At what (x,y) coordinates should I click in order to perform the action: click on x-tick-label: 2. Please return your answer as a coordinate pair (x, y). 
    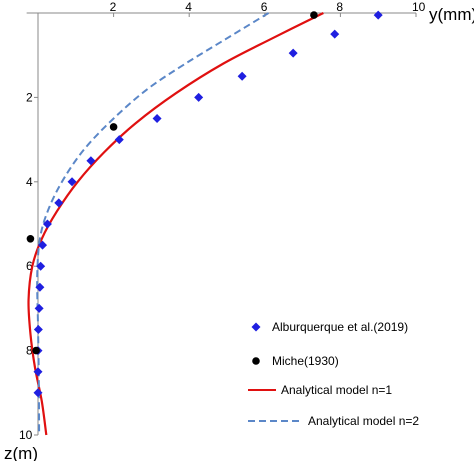
    Looking at the image, I should click on (113, 7).